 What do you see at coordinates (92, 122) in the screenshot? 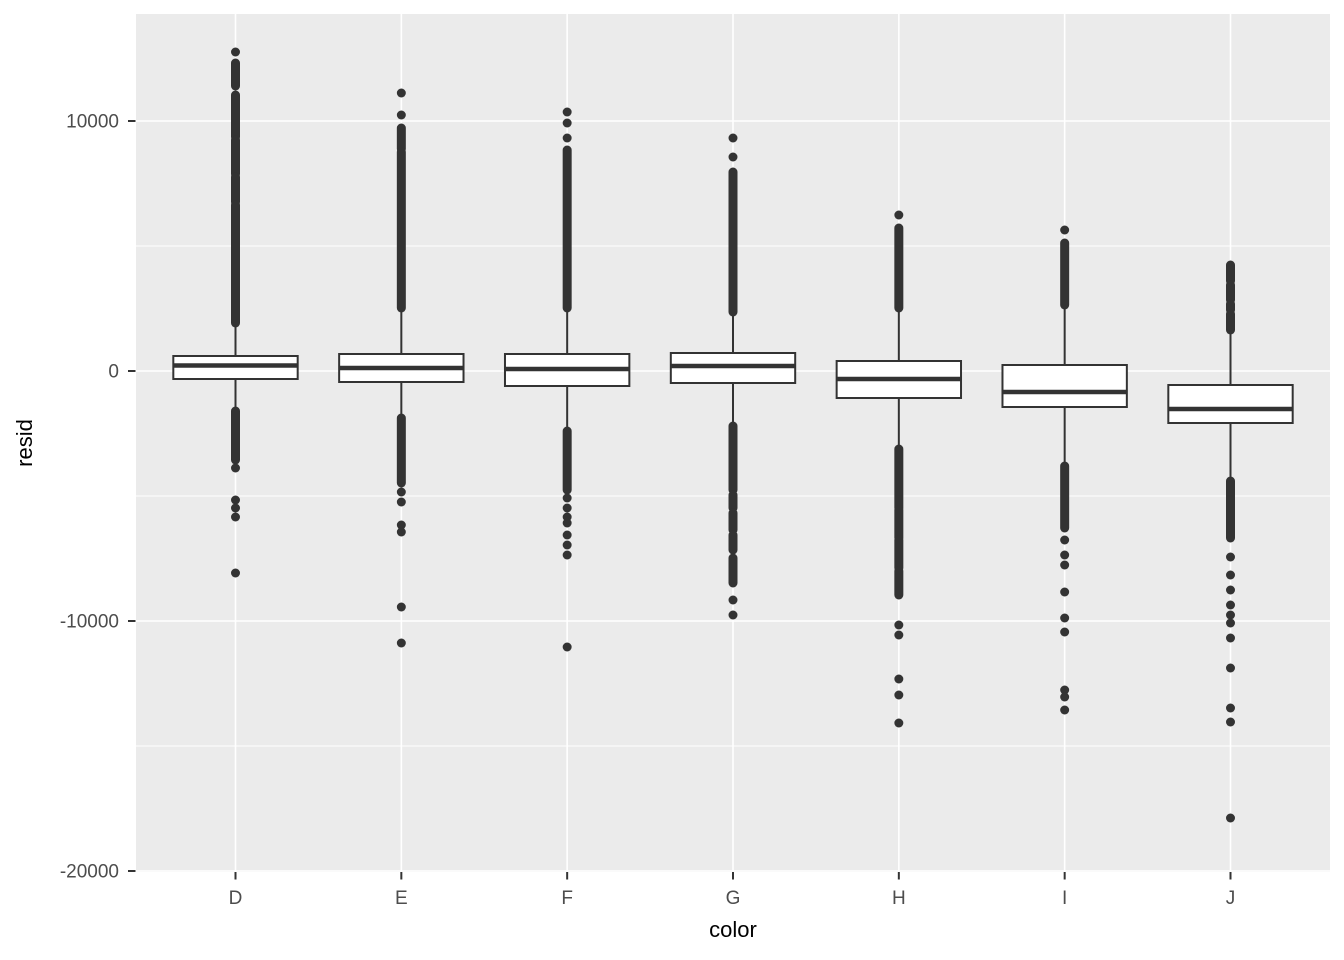
I see `y-tick-label: 10000` at bounding box center [92, 122].